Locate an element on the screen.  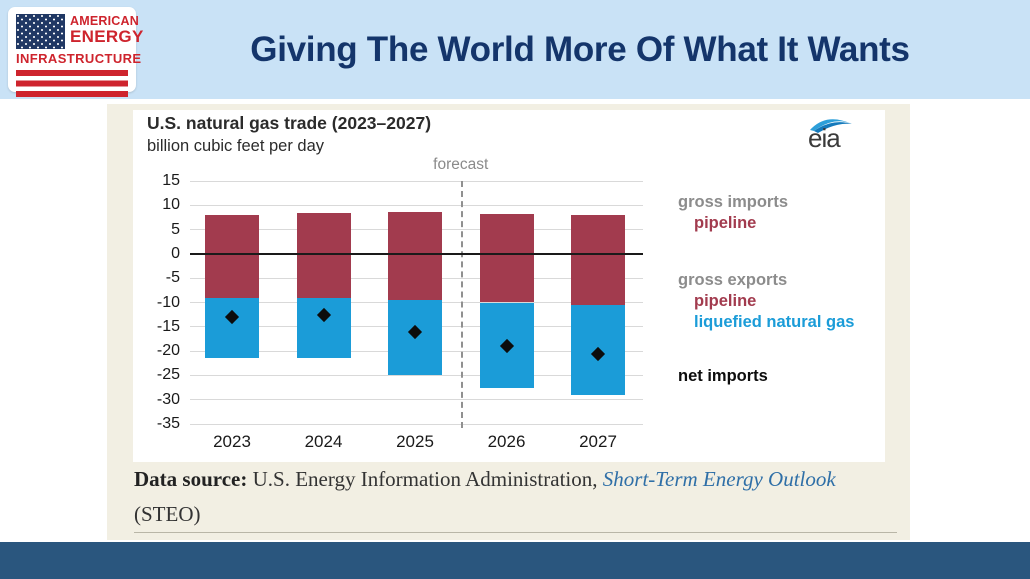
legend-exports-pipeline: pipeline is located at coordinates (725, 301).